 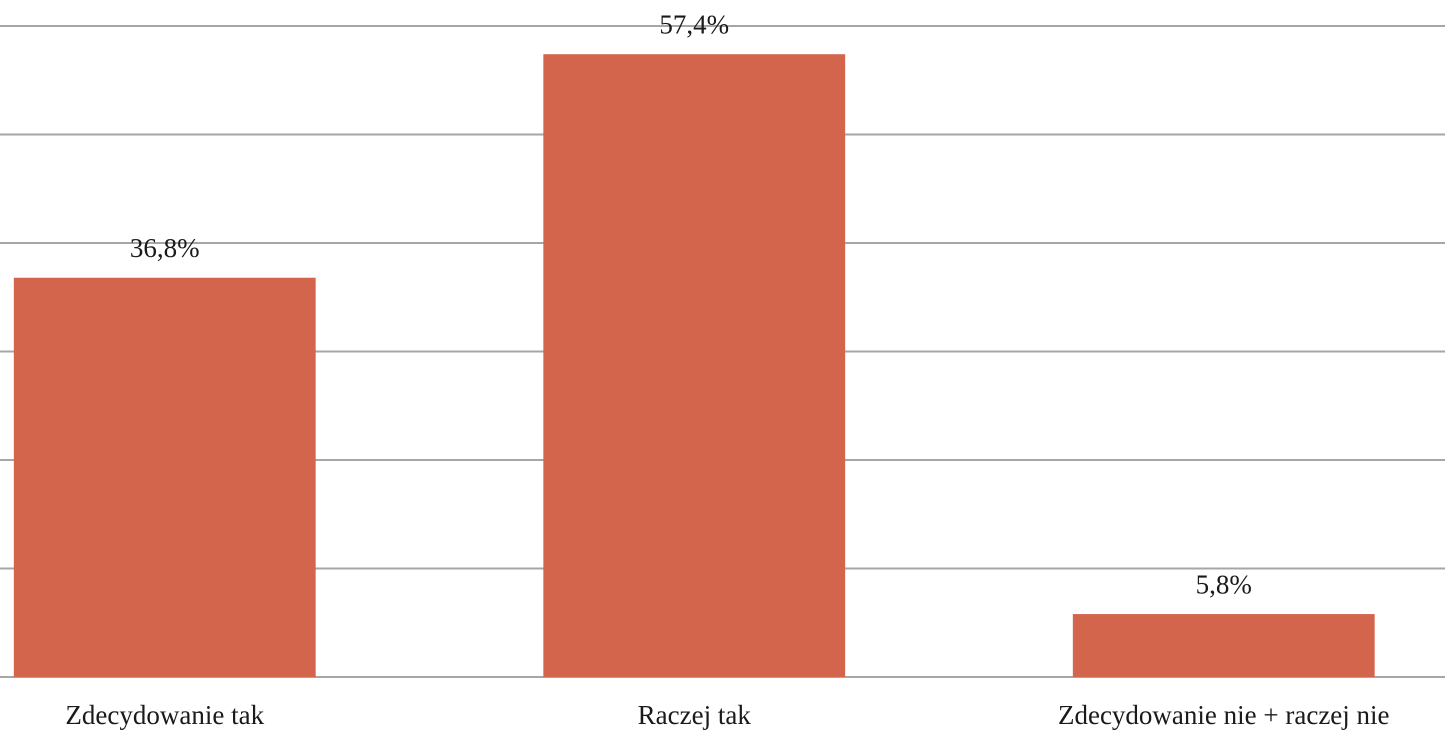 What do you see at coordinates (695, 715) in the screenshot?
I see `x-tick-label: Raczej tak` at bounding box center [695, 715].